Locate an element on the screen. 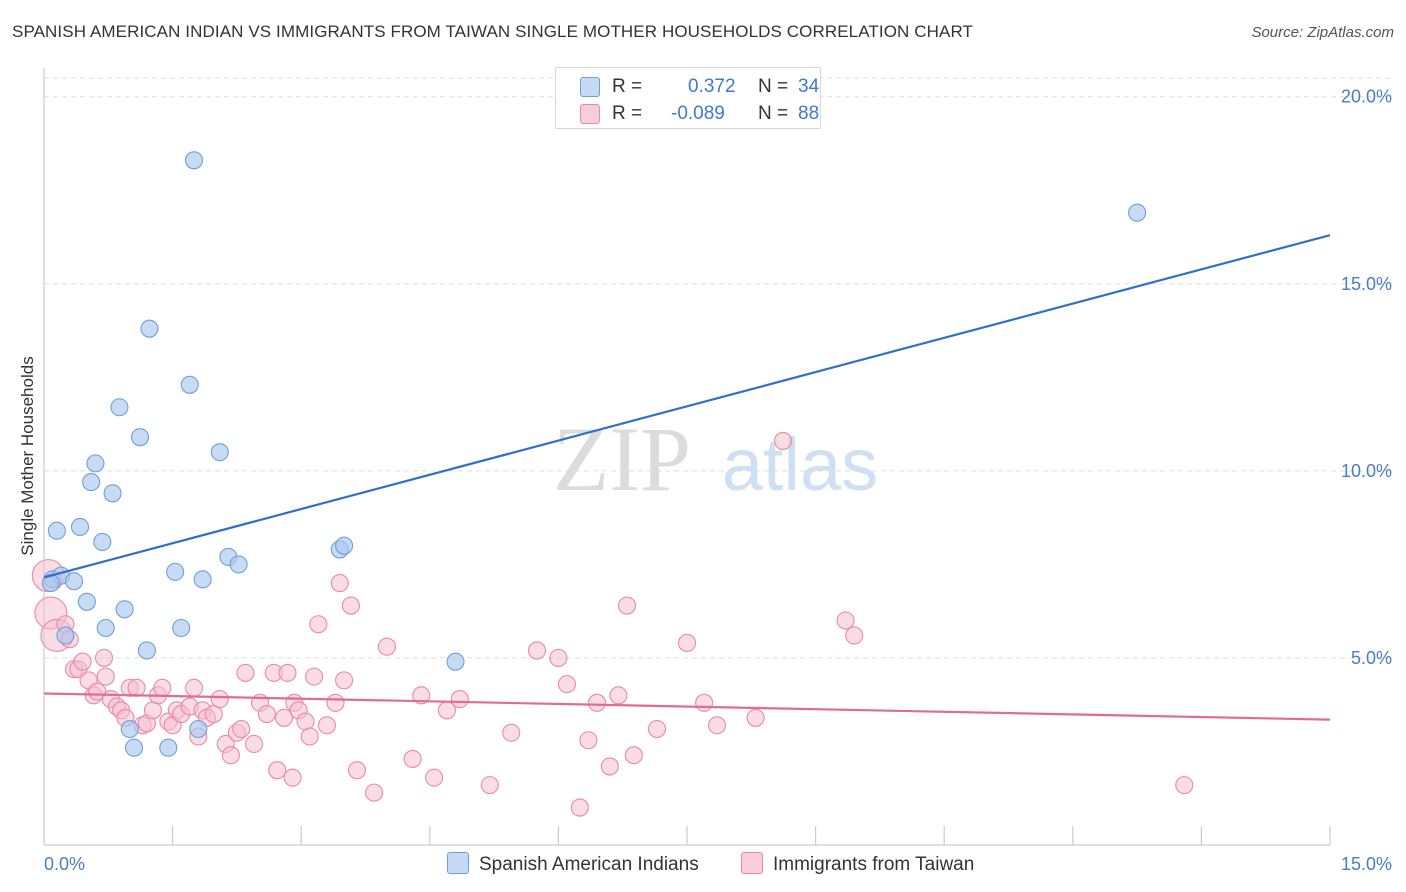 This screenshot has height=892, width=1406. y-tick-label: 15.0% is located at coordinates (1366, 284).